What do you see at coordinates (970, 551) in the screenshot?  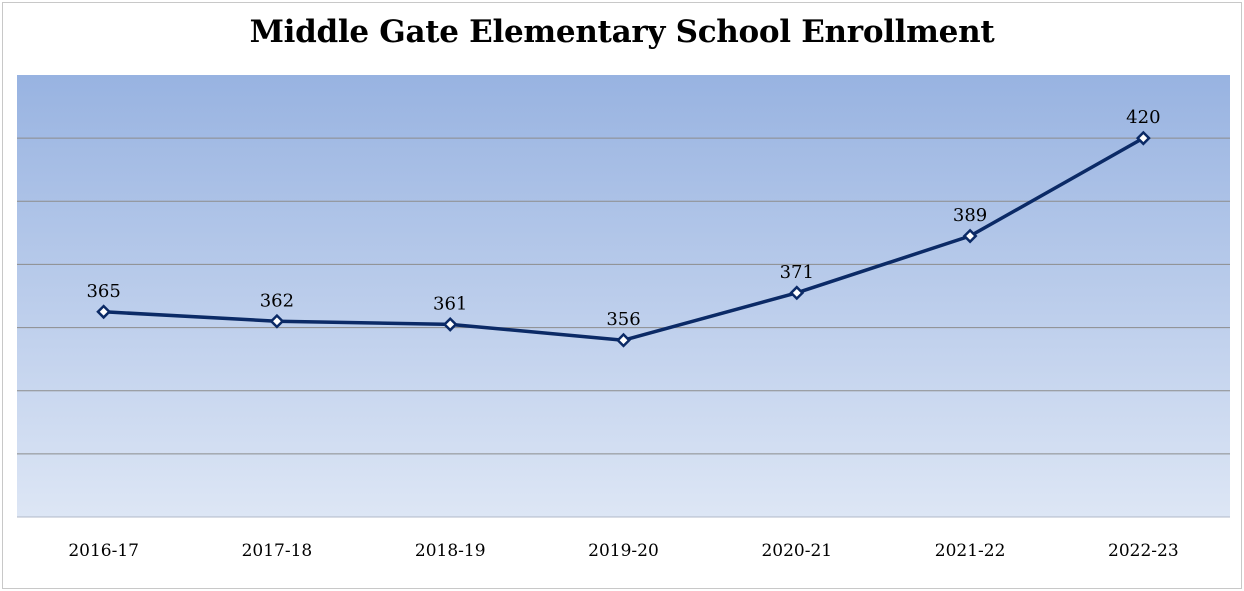 I see `x-tick-label: 2021-22` at bounding box center [970, 551].